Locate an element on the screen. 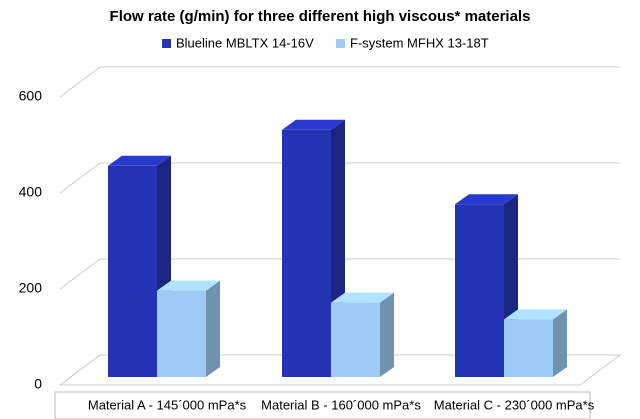  x-tick-label: Material A - 145´000 mPa*s is located at coordinates (167, 404).